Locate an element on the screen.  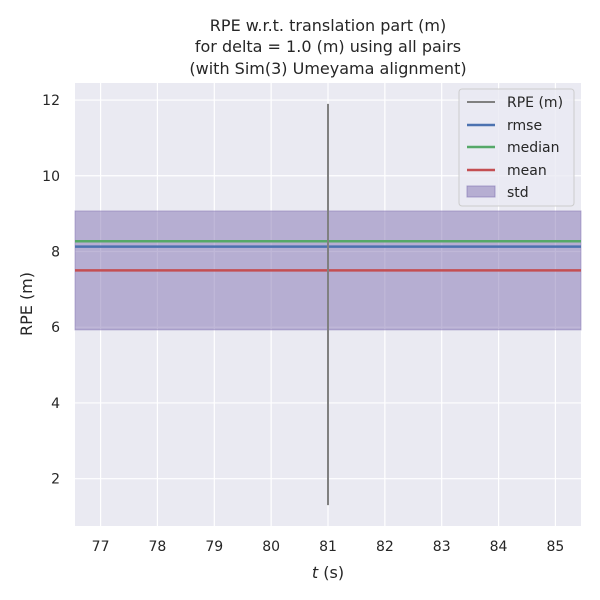
y-axis-label: RPE (m) is located at coordinates (26, 304).